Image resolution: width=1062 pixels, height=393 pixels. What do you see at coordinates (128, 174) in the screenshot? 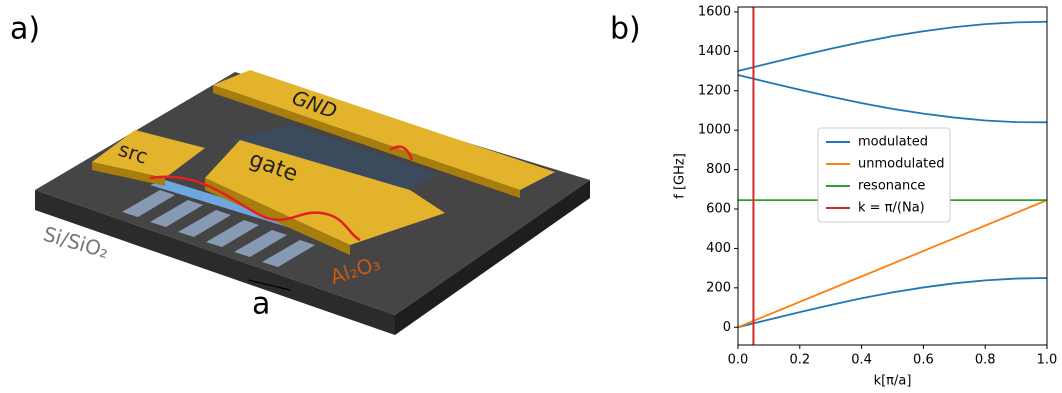
I see `src-edge` at bounding box center [128, 174].